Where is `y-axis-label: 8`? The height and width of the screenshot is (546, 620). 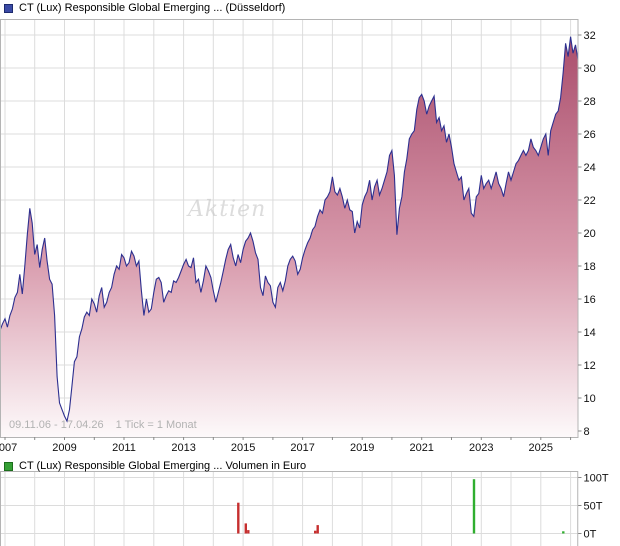 y-axis-label: 8 is located at coordinates (587, 432).